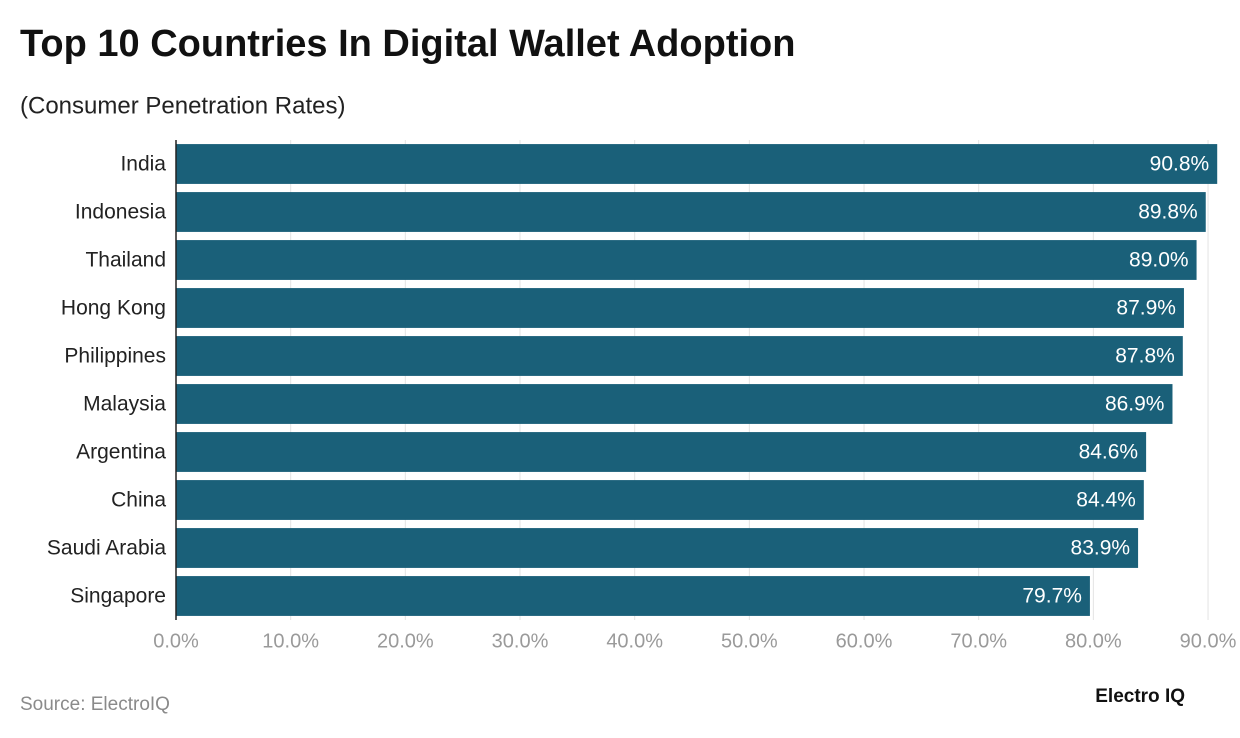  Describe the element at coordinates (749, 641) in the screenshot. I see `x-tick-label: 50.0%` at that location.